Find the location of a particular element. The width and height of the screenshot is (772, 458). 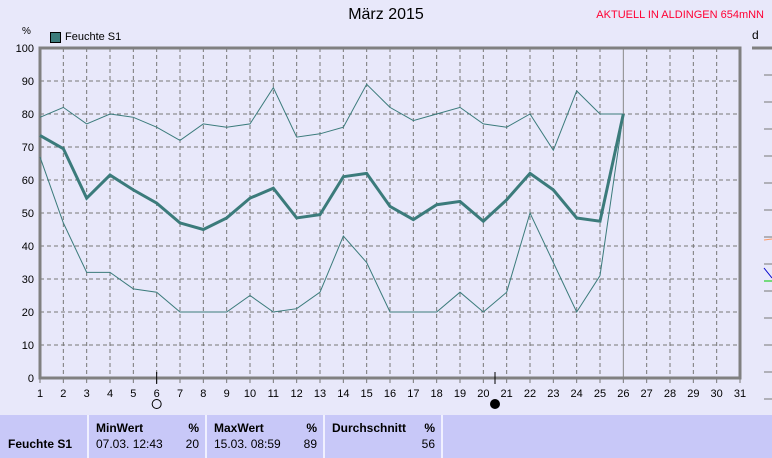

min-unit: % is located at coordinates (193, 428).